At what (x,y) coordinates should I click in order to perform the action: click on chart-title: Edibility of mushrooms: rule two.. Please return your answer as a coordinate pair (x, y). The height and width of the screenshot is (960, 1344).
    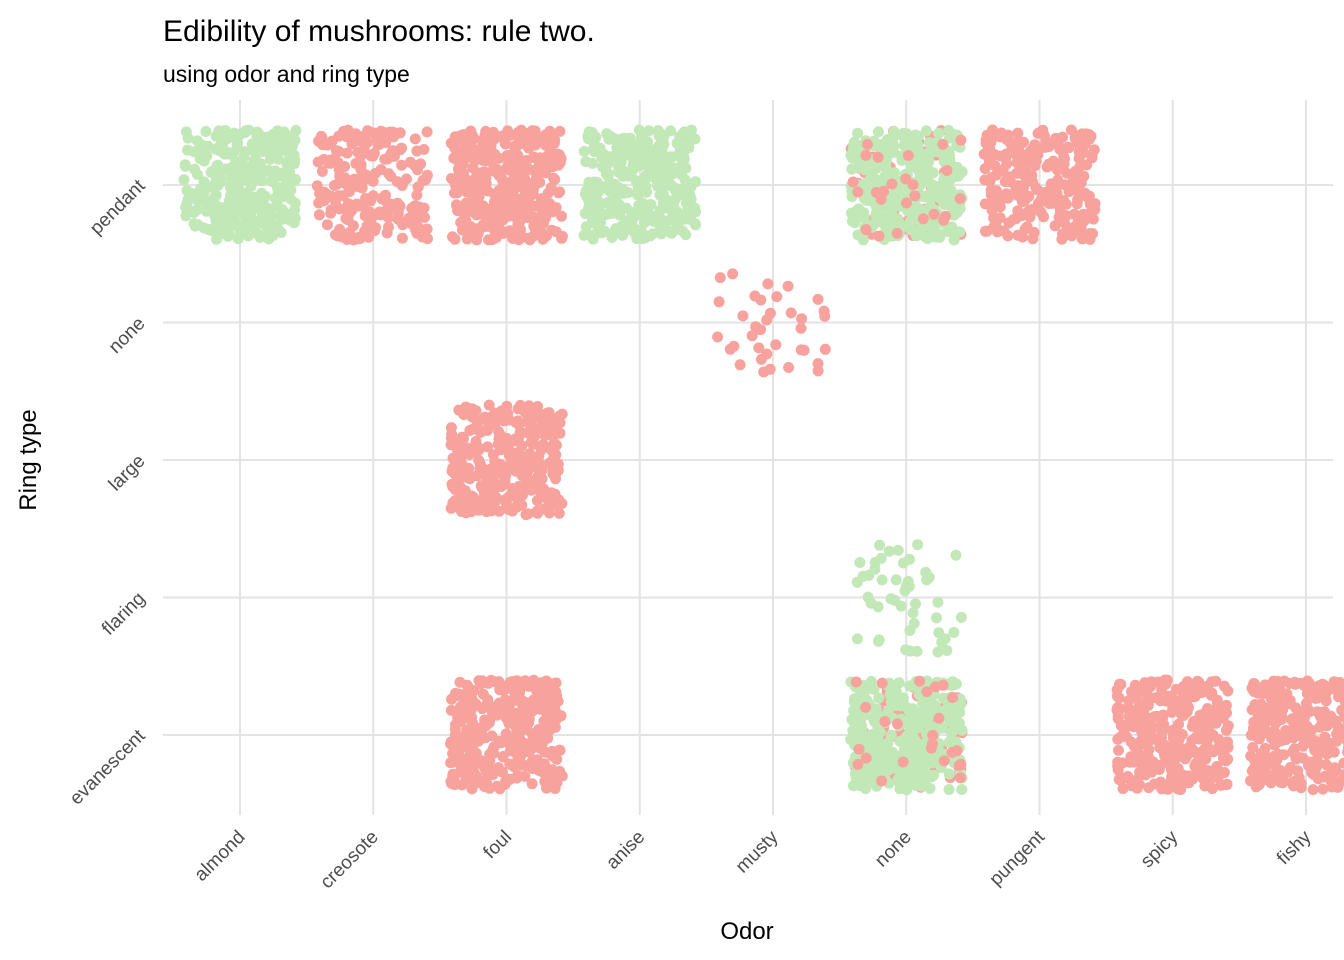
    Looking at the image, I should click on (379, 31).